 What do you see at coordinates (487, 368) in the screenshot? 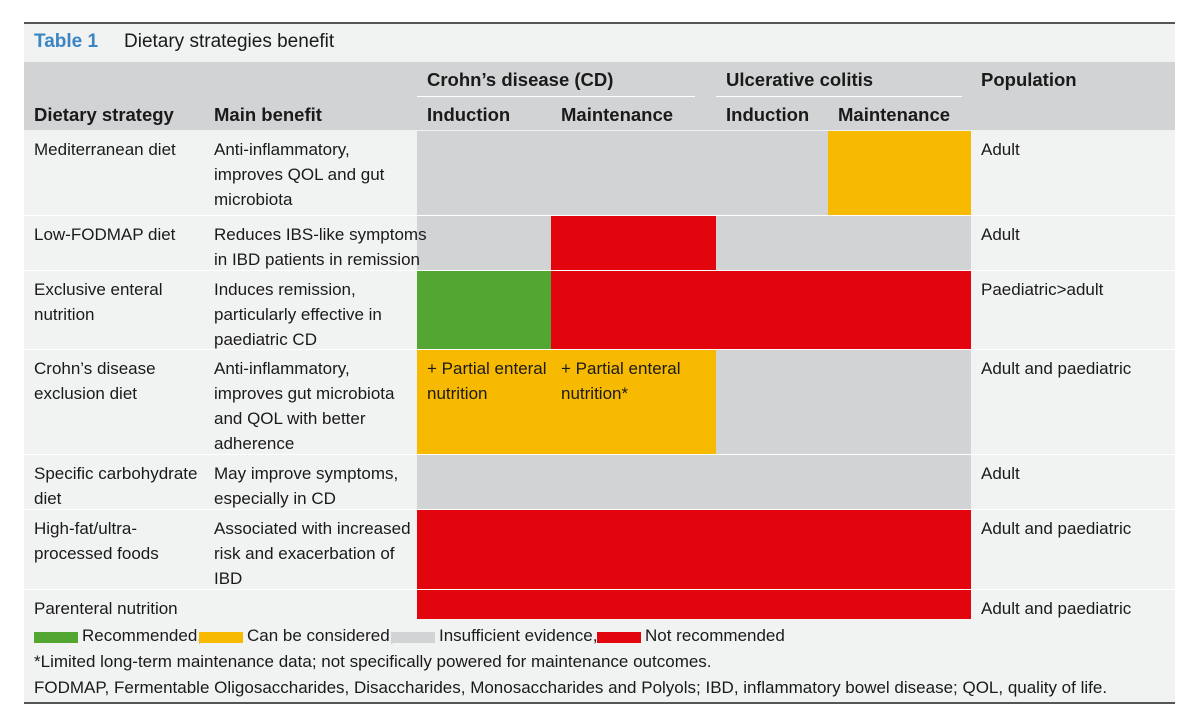
I see `cell-cd-induction-note-line: + Partial enteral` at bounding box center [487, 368].